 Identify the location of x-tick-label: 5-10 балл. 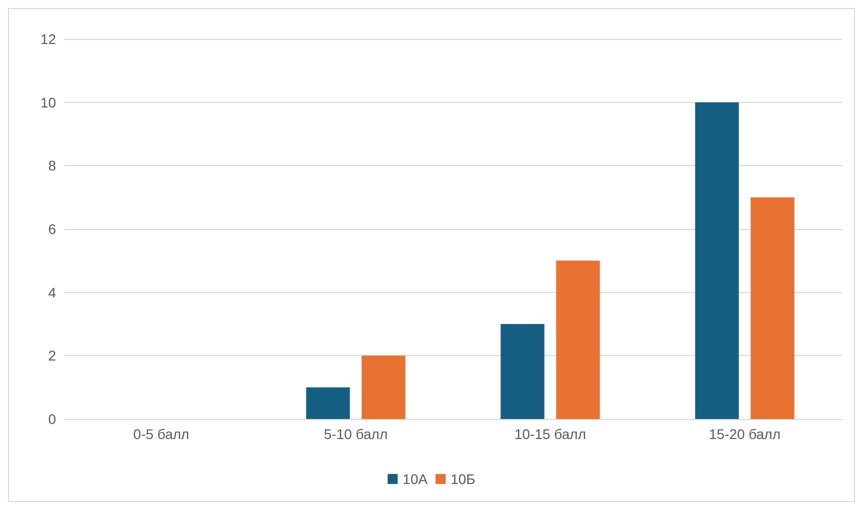
(356, 434).